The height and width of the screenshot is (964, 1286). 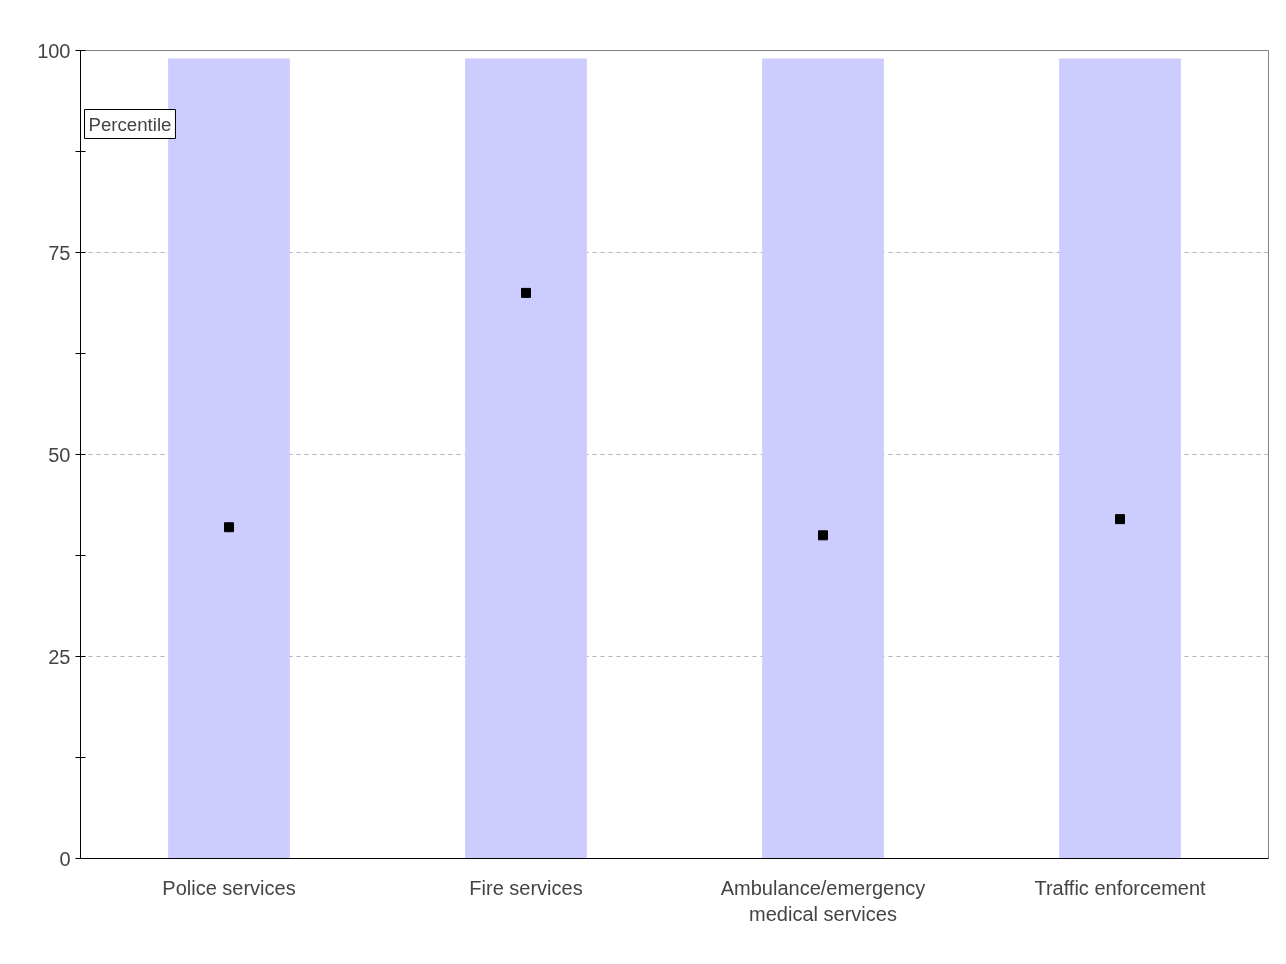 I want to click on x-tick-label: Police services, so click(x=229, y=887).